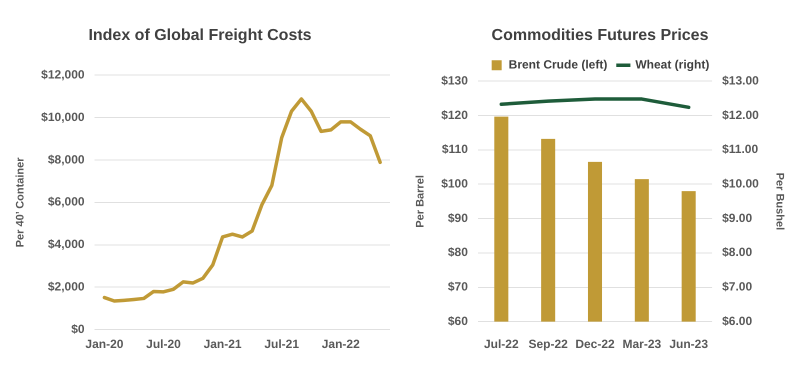  I want to click on x-tick-label: Jun-23, so click(688, 344).